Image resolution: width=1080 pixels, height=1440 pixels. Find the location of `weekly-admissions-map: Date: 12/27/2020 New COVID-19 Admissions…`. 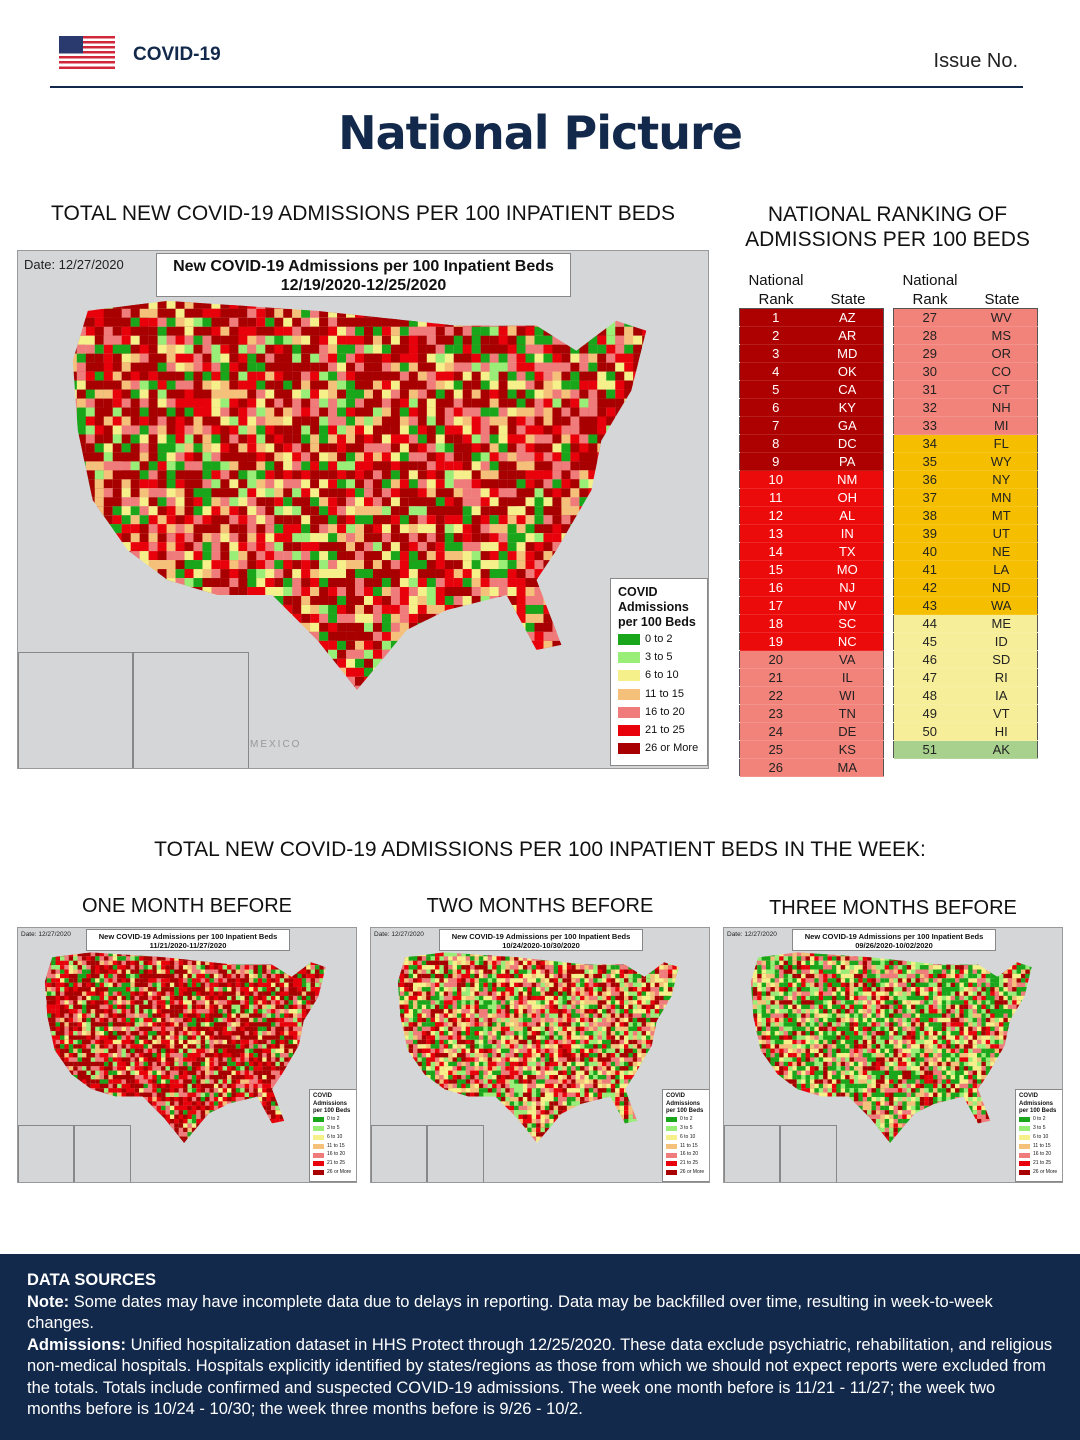

weekly-admissions-map: Date: 12/27/2020 New COVID-19 Admissions… is located at coordinates (187, 1055).